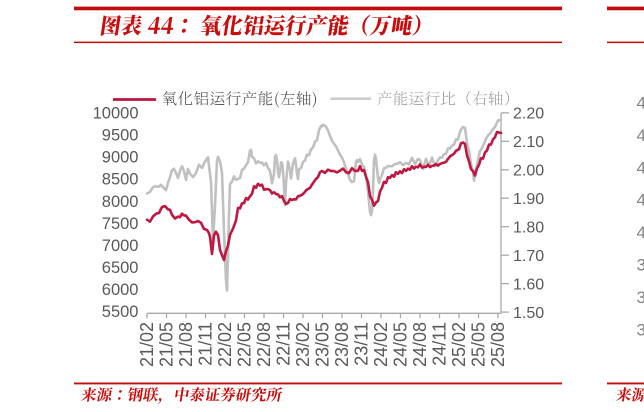  What do you see at coordinates (120, 158) in the screenshot?
I see `svg-text: 9000` at bounding box center [120, 158].